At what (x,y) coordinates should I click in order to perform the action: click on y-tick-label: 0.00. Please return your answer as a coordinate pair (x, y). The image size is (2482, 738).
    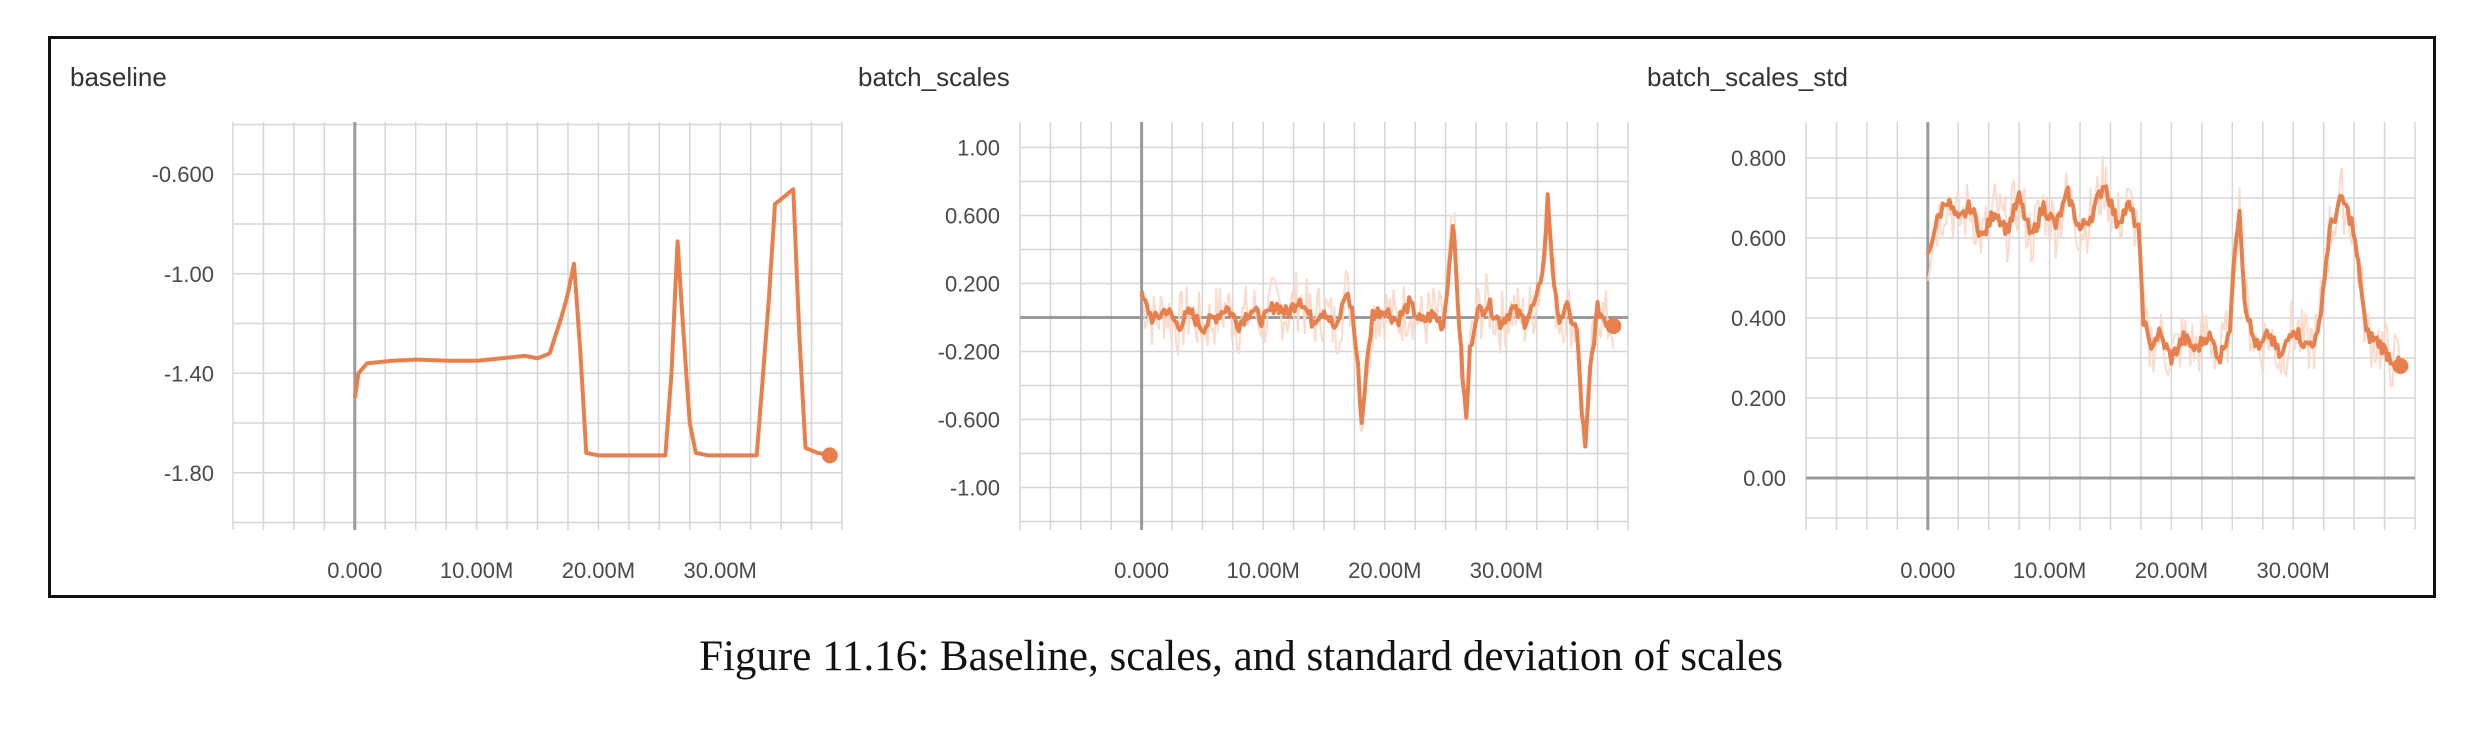
    Looking at the image, I should click on (1764, 478).